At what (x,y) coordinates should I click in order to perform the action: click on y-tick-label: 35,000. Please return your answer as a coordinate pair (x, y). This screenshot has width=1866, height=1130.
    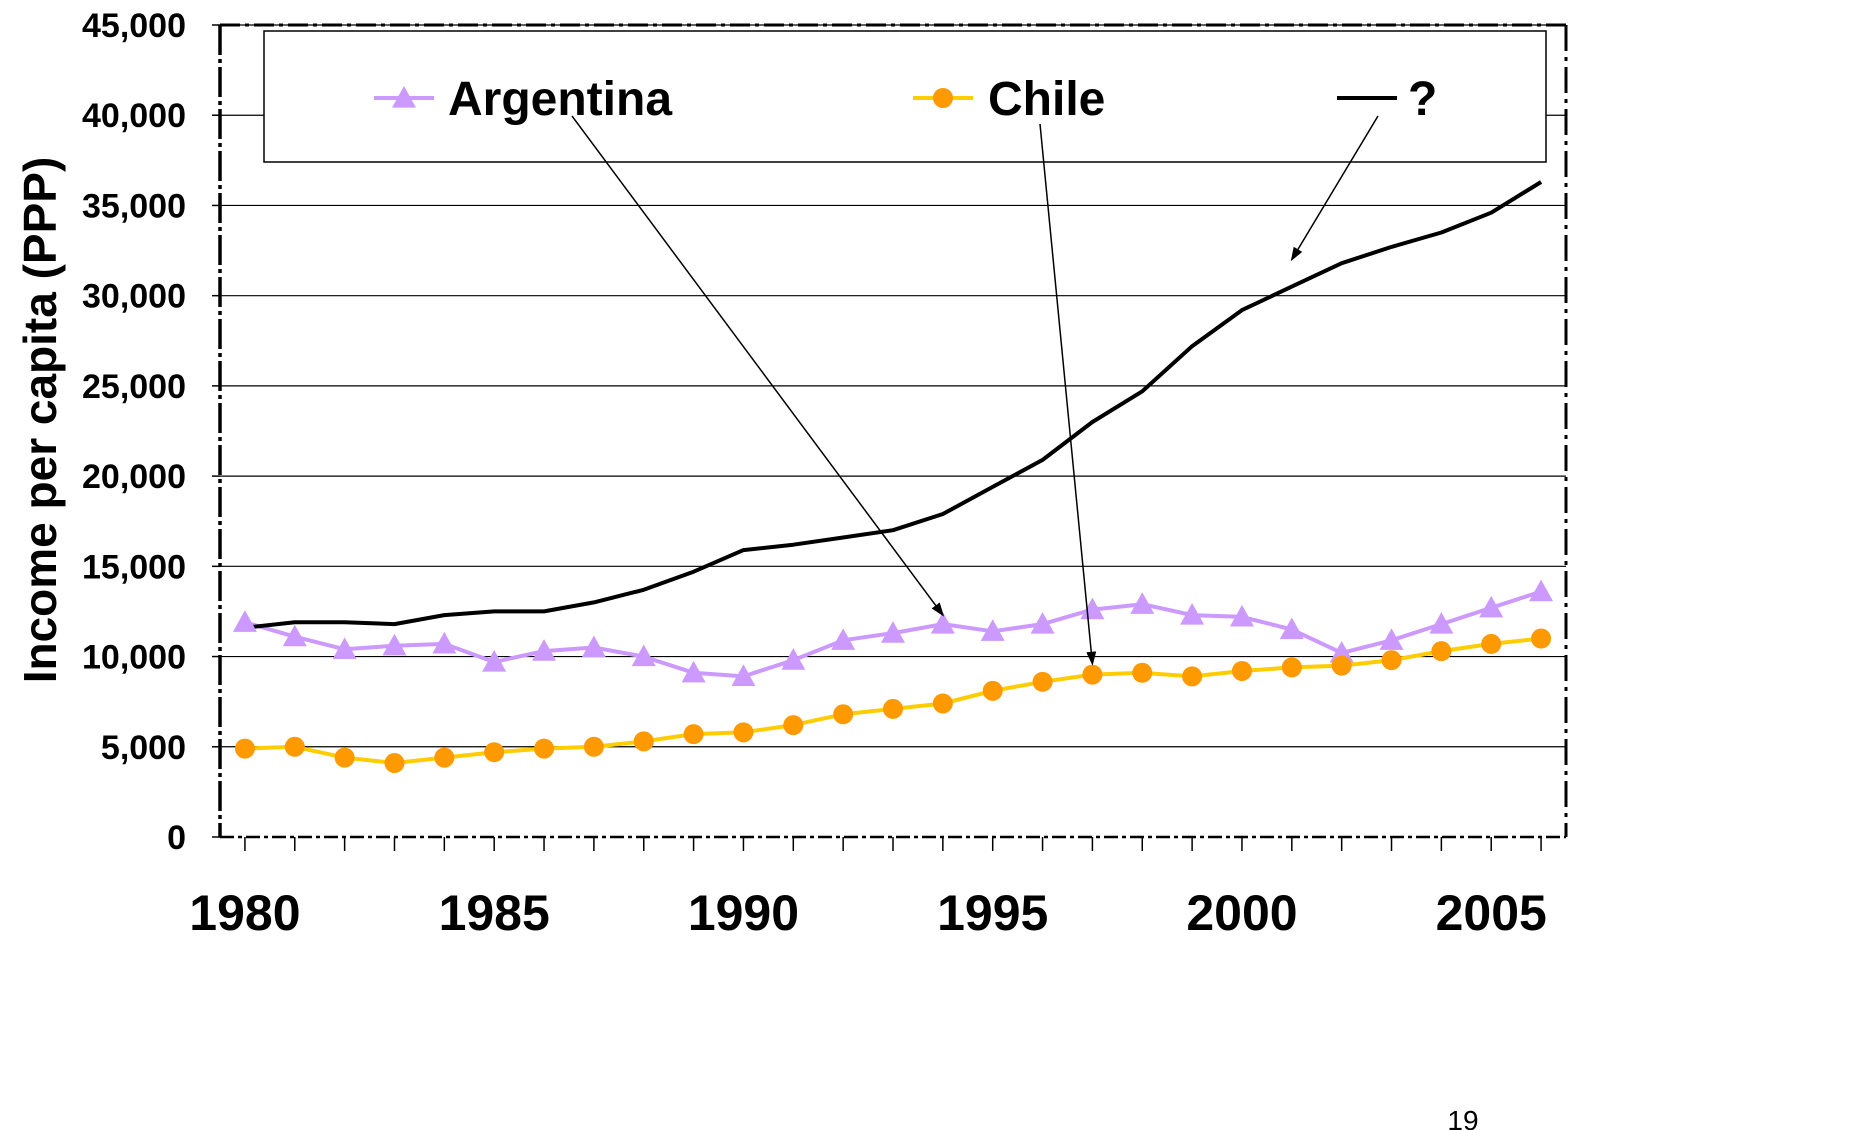
    Looking at the image, I should click on (134, 206).